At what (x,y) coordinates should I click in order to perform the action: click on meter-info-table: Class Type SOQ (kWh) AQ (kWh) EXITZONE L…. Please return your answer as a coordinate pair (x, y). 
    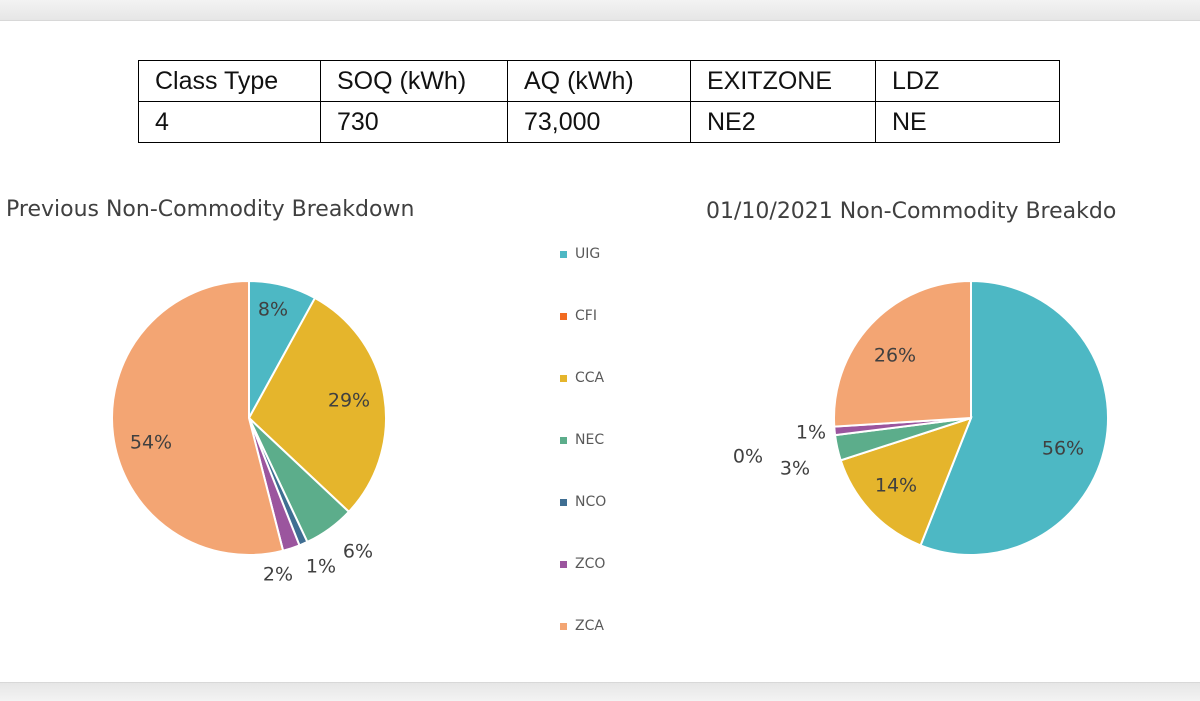
    Looking at the image, I should click on (599, 101).